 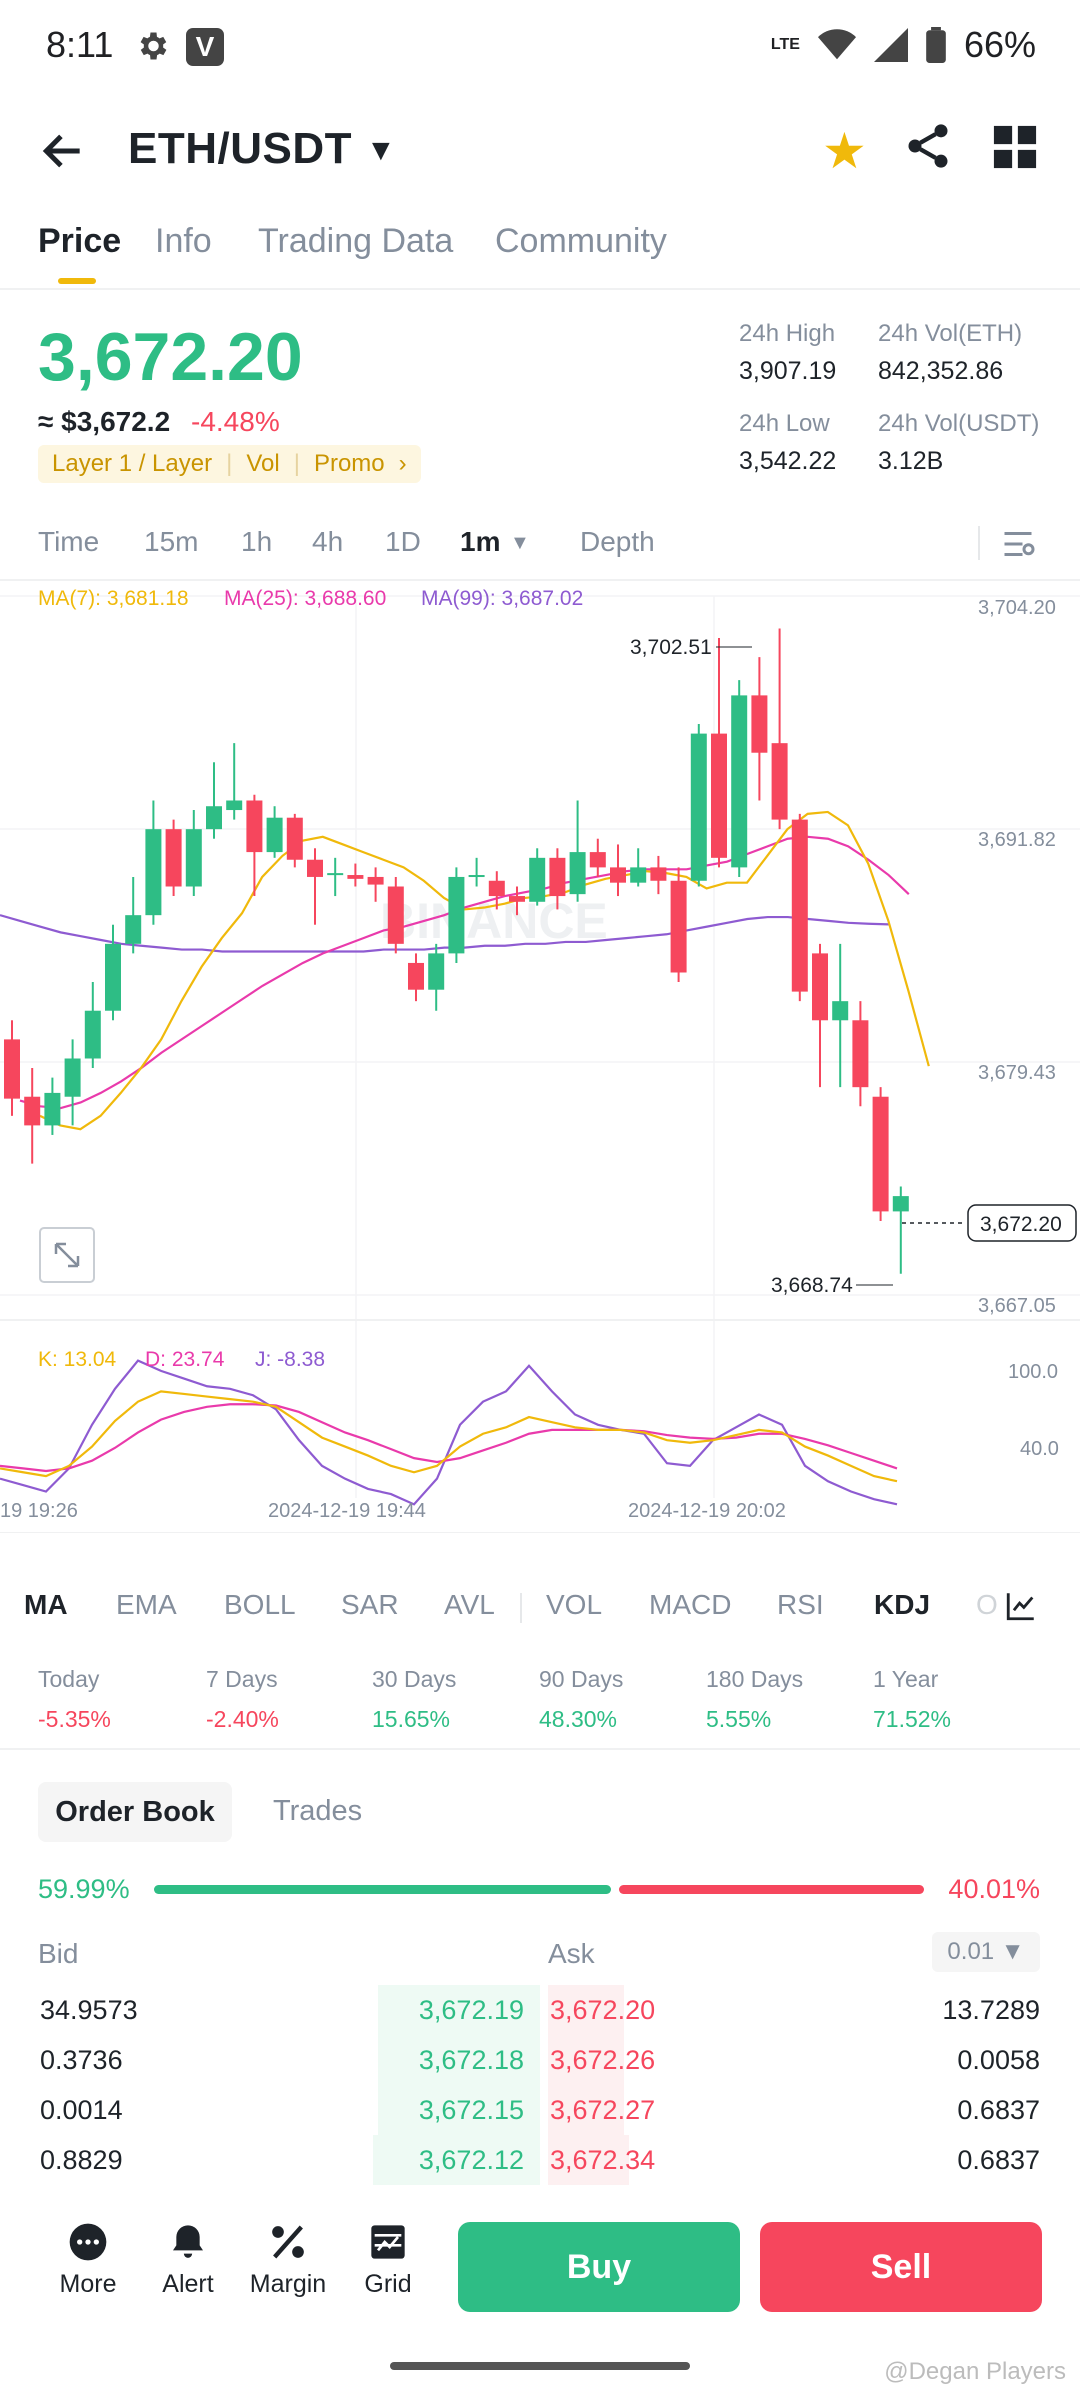 What do you see at coordinates (574, 1604) in the screenshot?
I see `indicator-vol: VOL` at bounding box center [574, 1604].